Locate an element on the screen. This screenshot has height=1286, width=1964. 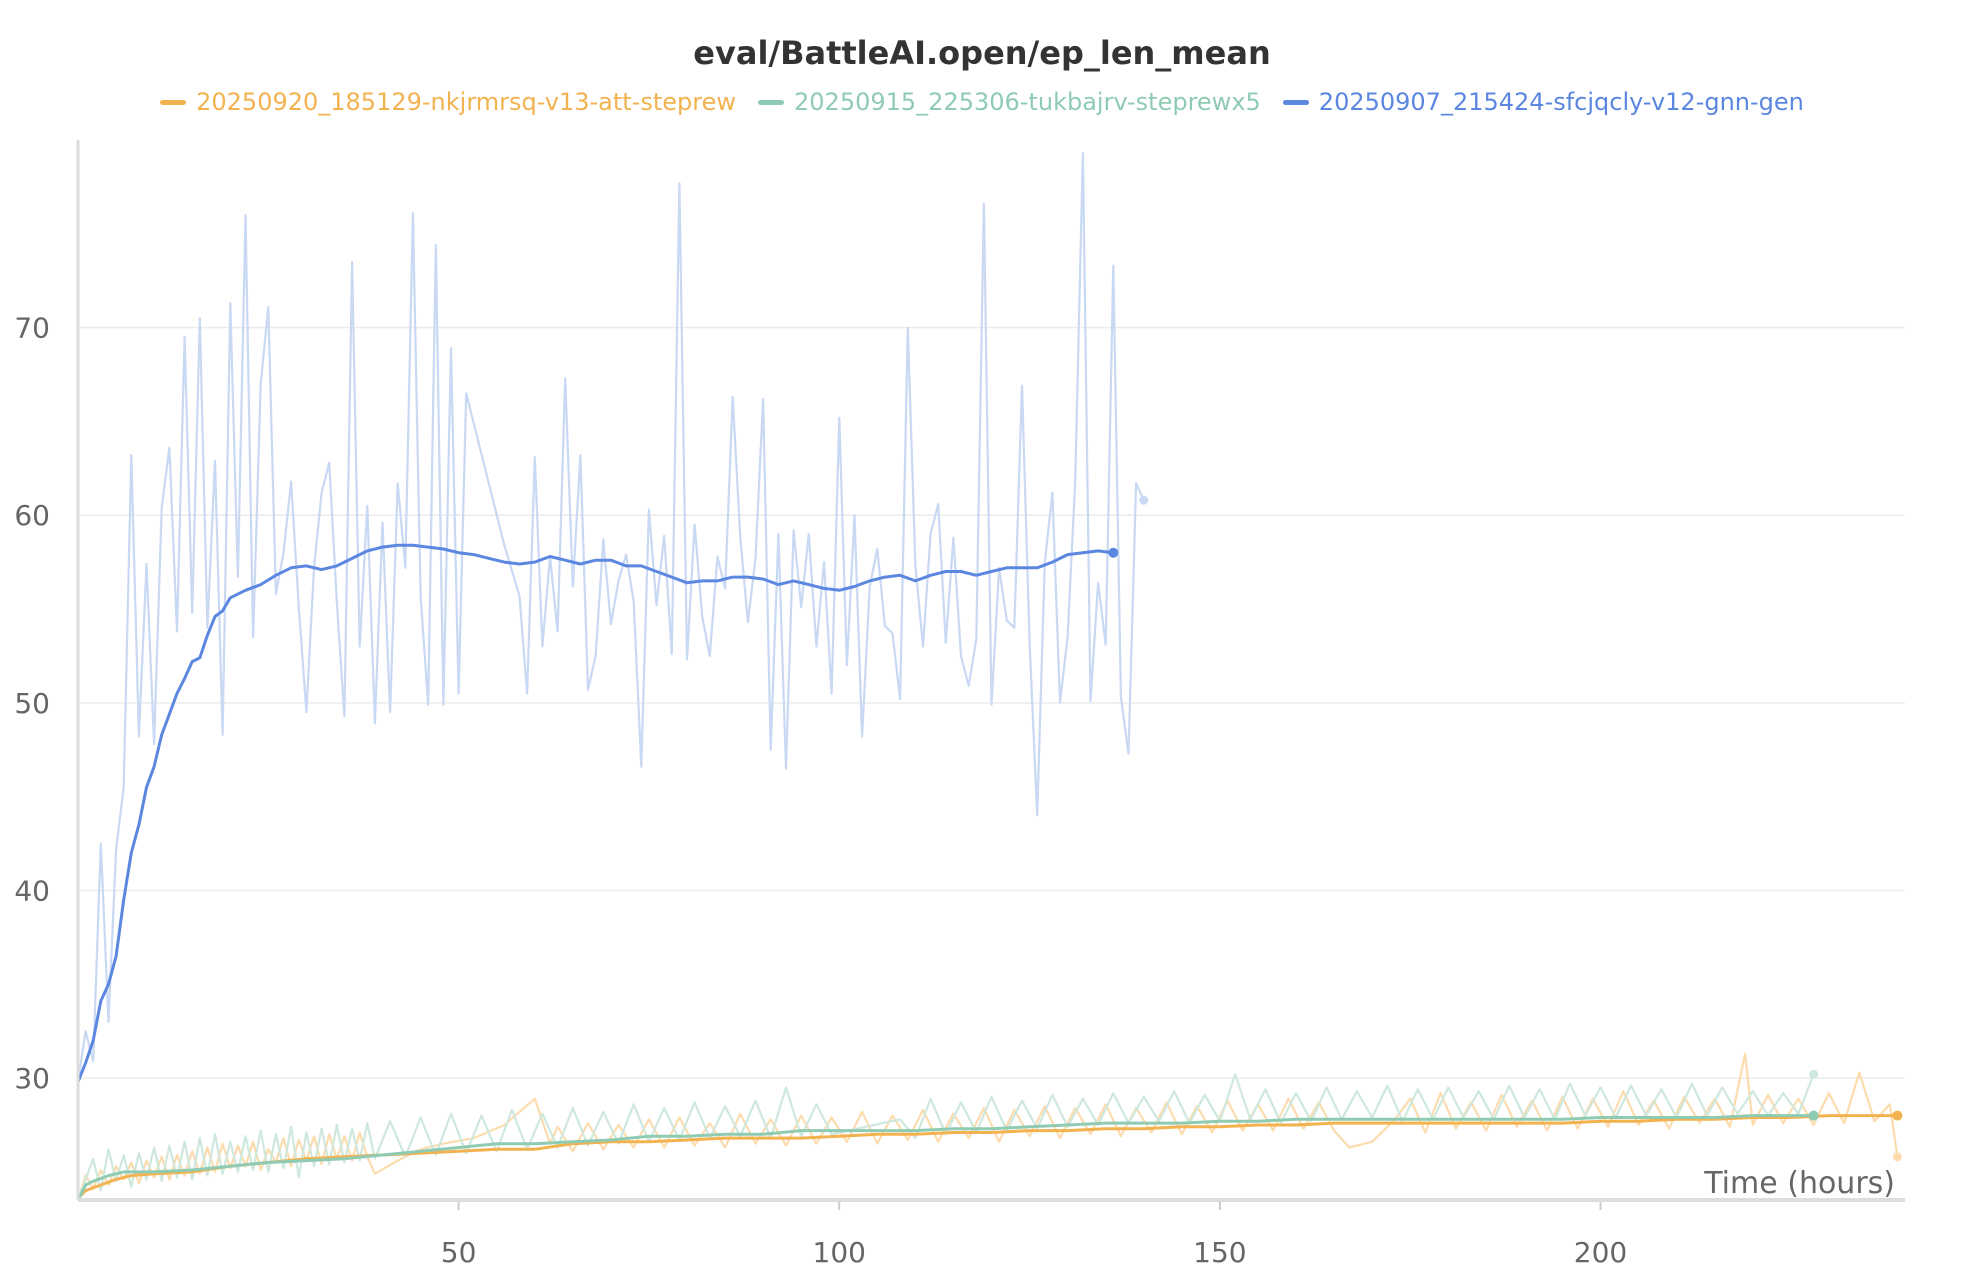
legend-label-series-0: 20250920_185129-nkjrmrsq-v13-att-steprew is located at coordinates (466, 102).